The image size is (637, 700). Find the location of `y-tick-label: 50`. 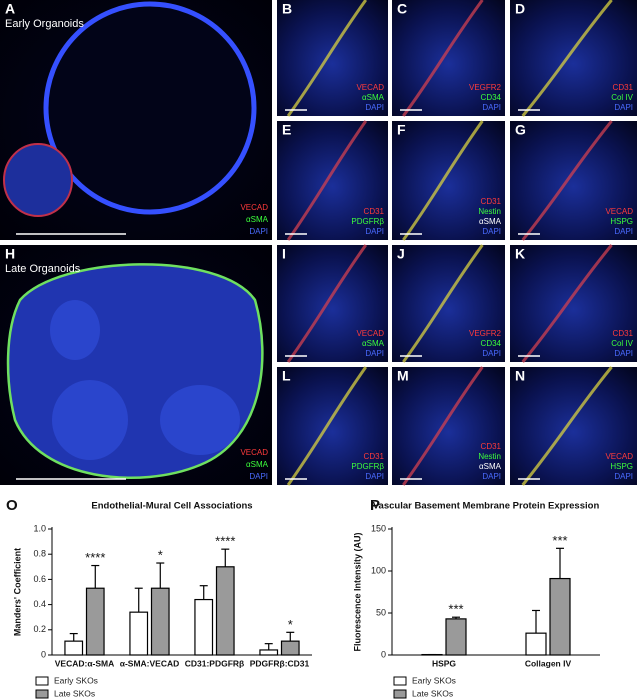

y-tick-label: 50 is located at coordinates (381, 612).